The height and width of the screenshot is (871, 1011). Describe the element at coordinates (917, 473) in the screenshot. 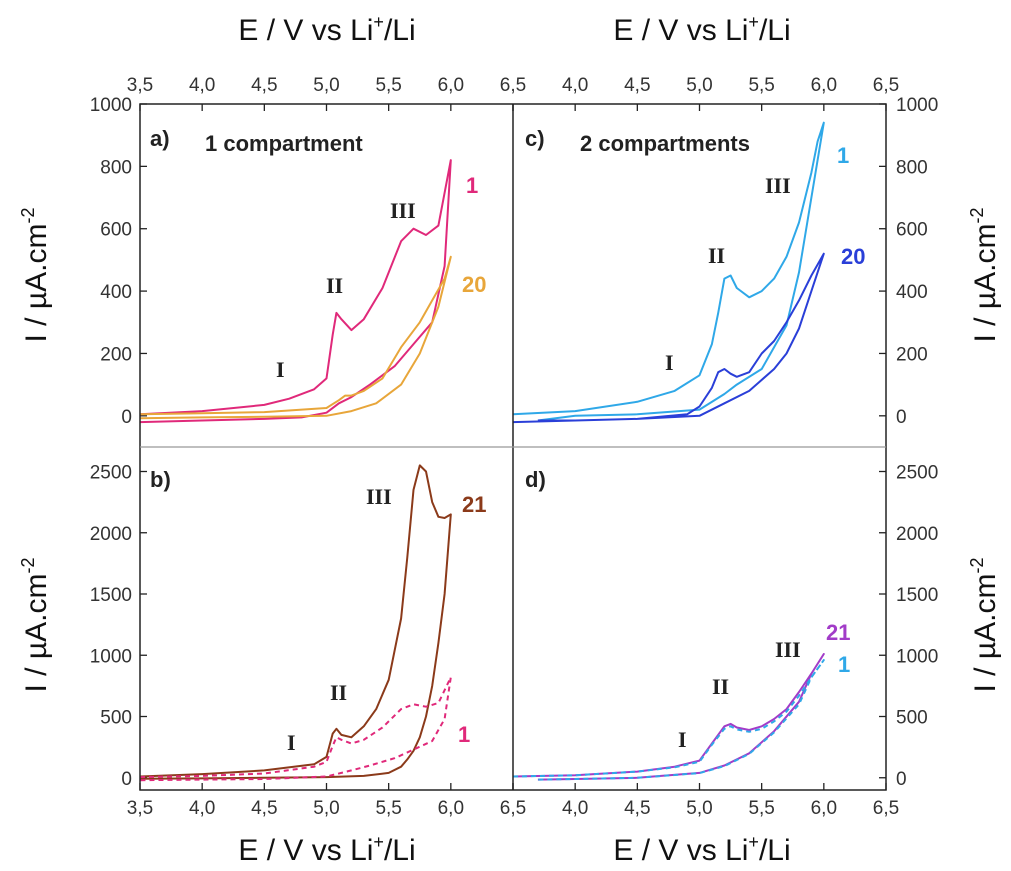

I see `y-tick-label-d-5: 2500` at that location.